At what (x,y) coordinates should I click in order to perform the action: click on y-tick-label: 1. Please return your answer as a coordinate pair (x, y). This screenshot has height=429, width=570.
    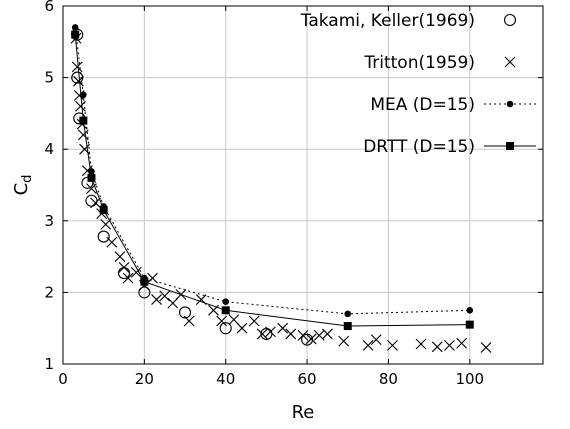
    Looking at the image, I should click on (49, 364).